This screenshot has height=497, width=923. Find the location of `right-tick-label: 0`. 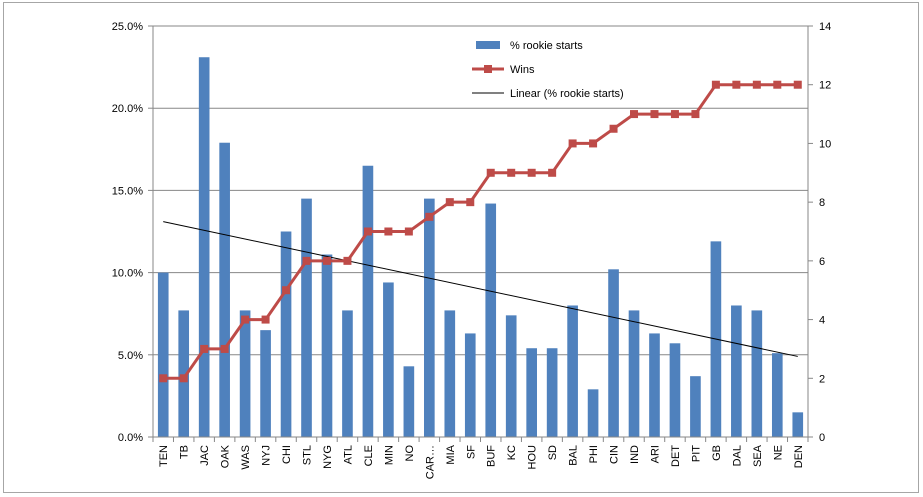

right-tick-label: 0 is located at coordinates (822, 438).